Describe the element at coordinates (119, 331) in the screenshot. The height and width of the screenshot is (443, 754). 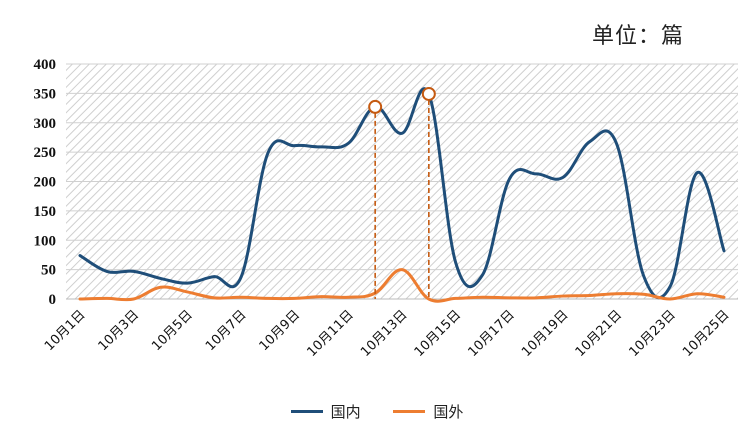
I see `x-tick-label: 10月3日` at that location.